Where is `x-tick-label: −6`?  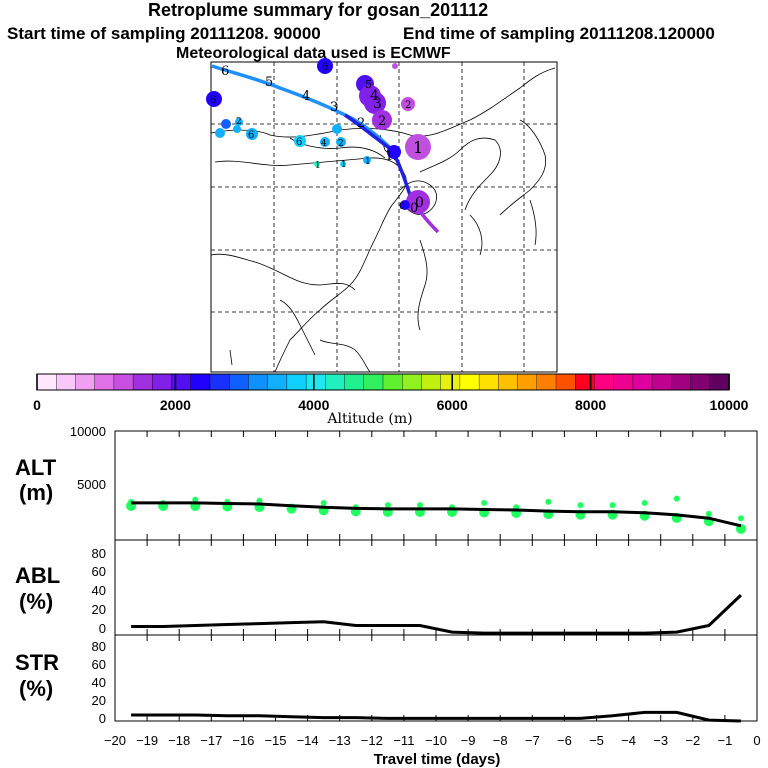
x-tick-label: −6 is located at coordinates (564, 740).